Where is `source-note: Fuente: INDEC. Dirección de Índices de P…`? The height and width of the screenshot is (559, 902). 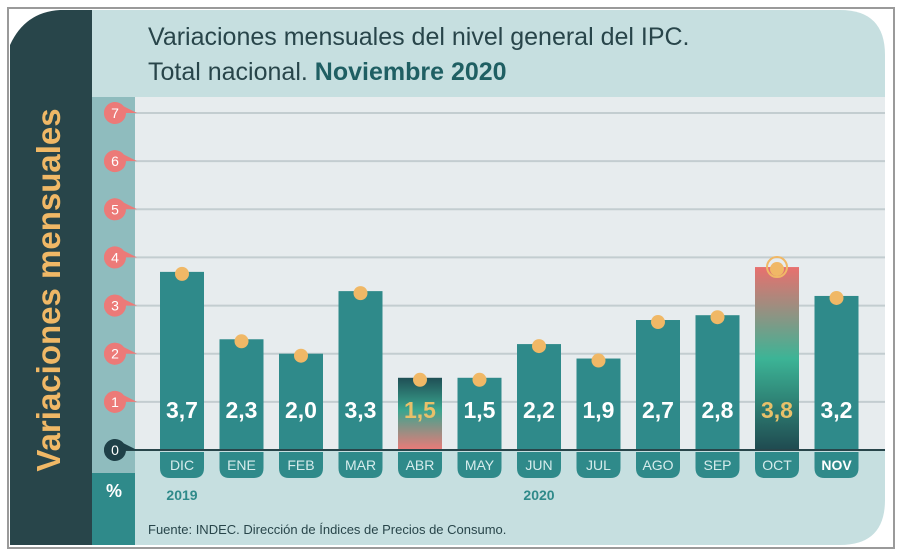 source-note: Fuente: INDEC. Dirección de Índices de P… is located at coordinates (327, 529).